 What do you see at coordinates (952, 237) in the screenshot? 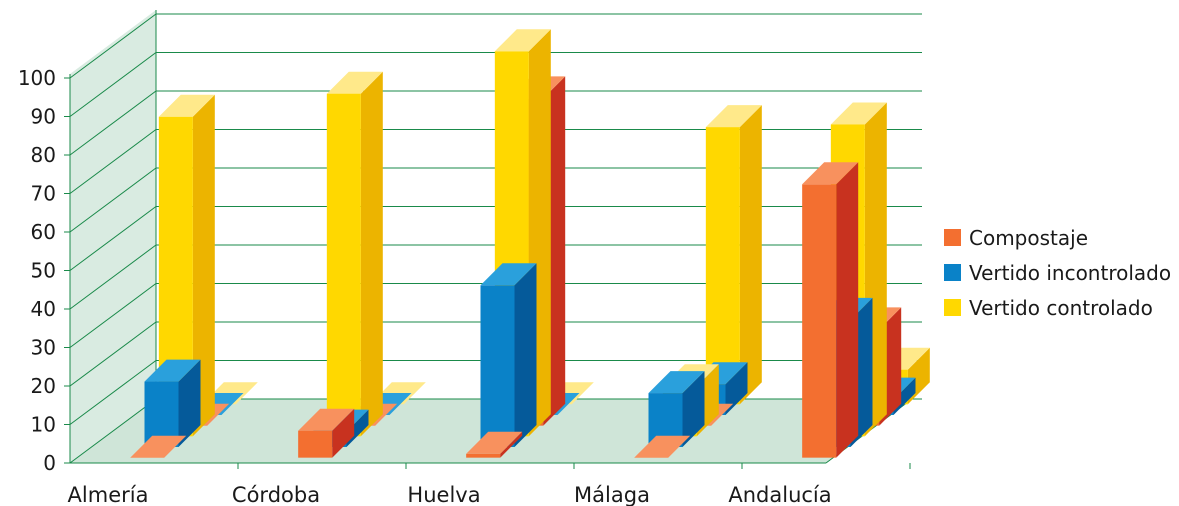
I see `legend-swatch-compostaje` at bounding box center [952, 237].